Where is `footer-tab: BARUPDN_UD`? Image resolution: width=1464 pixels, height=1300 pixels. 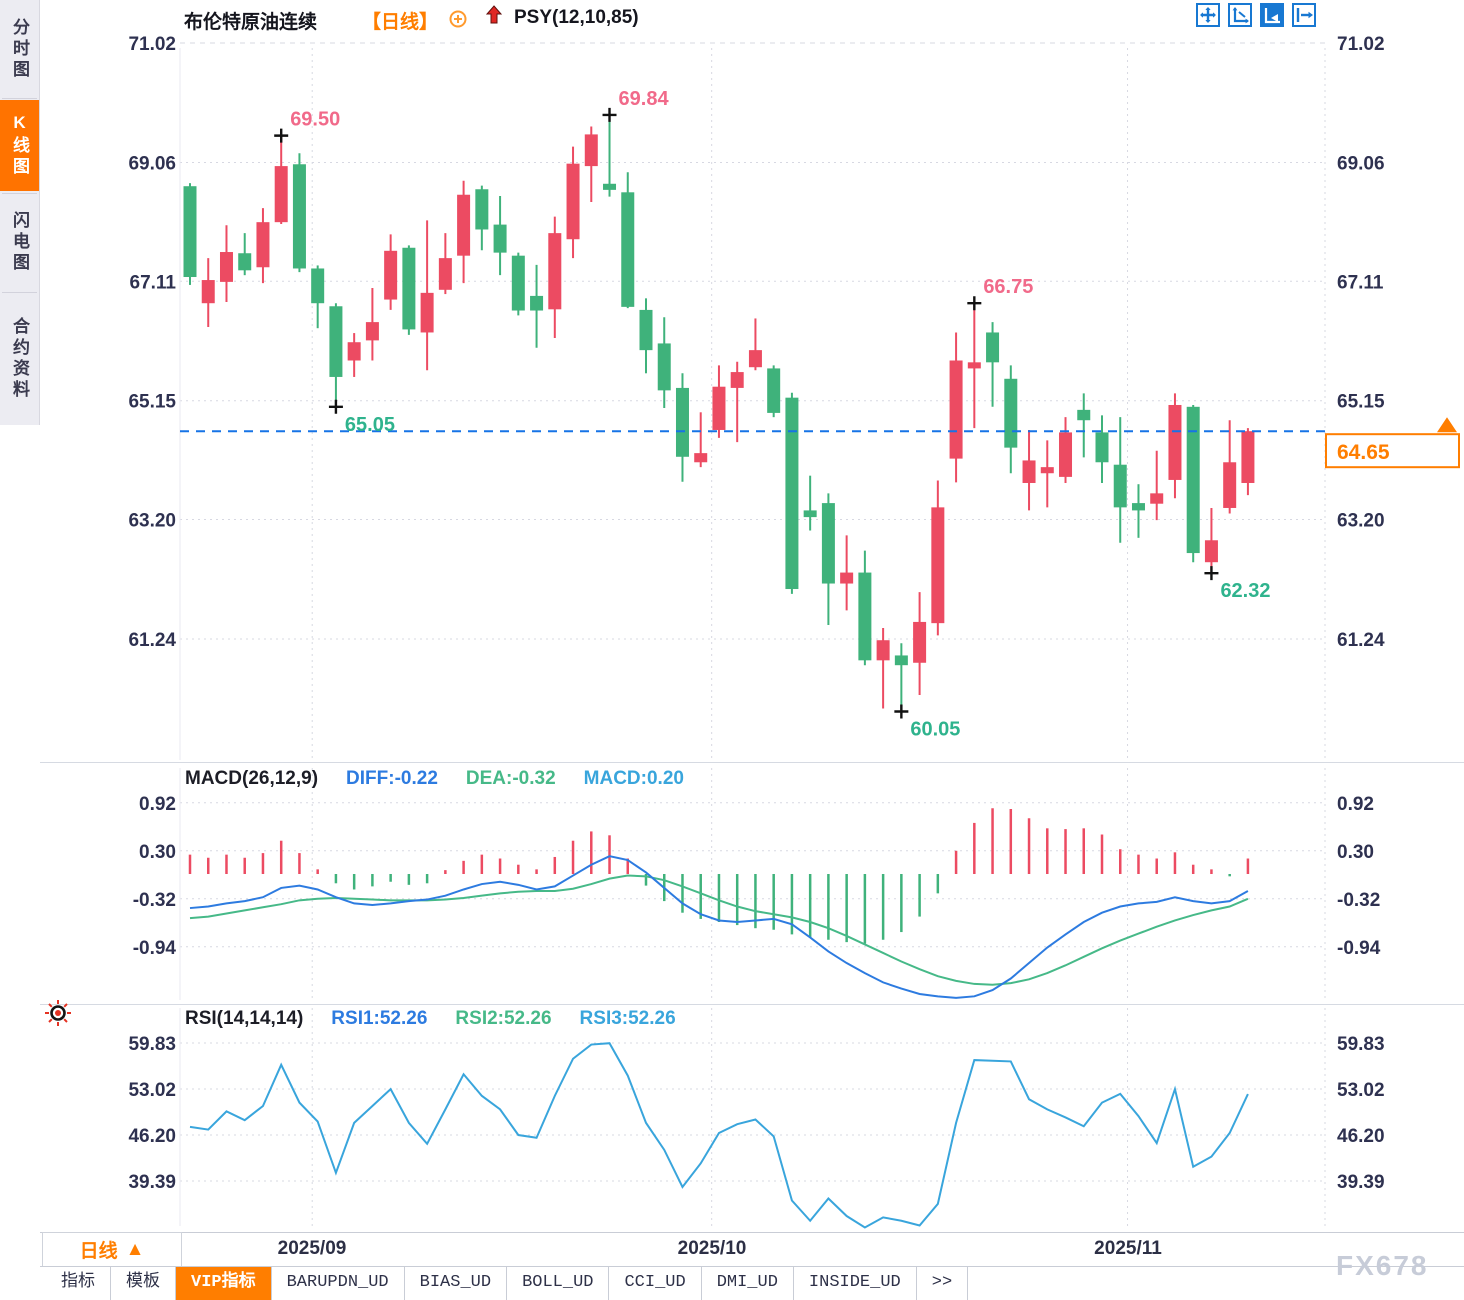
footer-tab: BARUPDN_UD is located at coordinates (338, 1283).